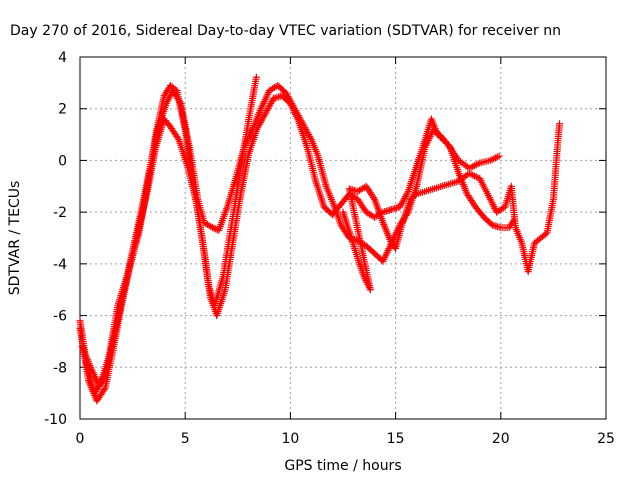  What do you see at coordinates (55, 239) in the screenshot?
I see `y-tick-labels: -10 -8 -6 -4 -2 0 2 4` at bounding box center [55, 239].